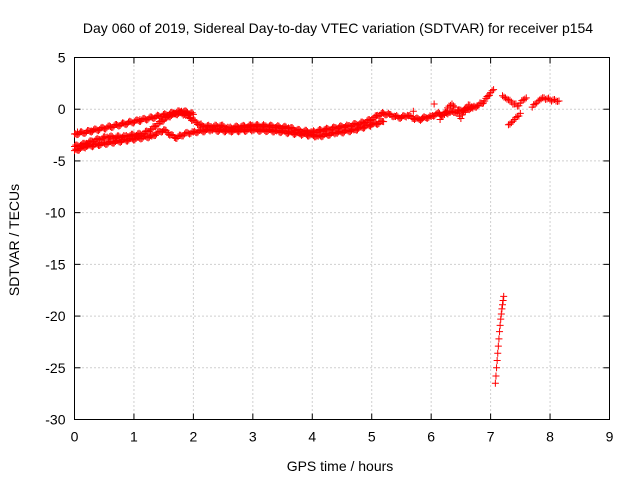 This screenshot has width=640, height=480. What do you see at coordinates (55, 316) in the screenshot?
I see `y-tick-label: -20` at bounding box center [55, 316].